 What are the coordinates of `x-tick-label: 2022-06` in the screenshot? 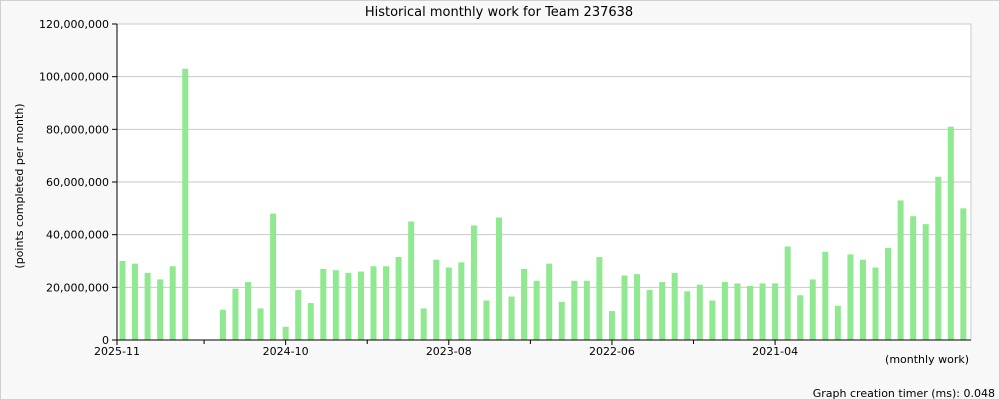 It's located at (612, 351).